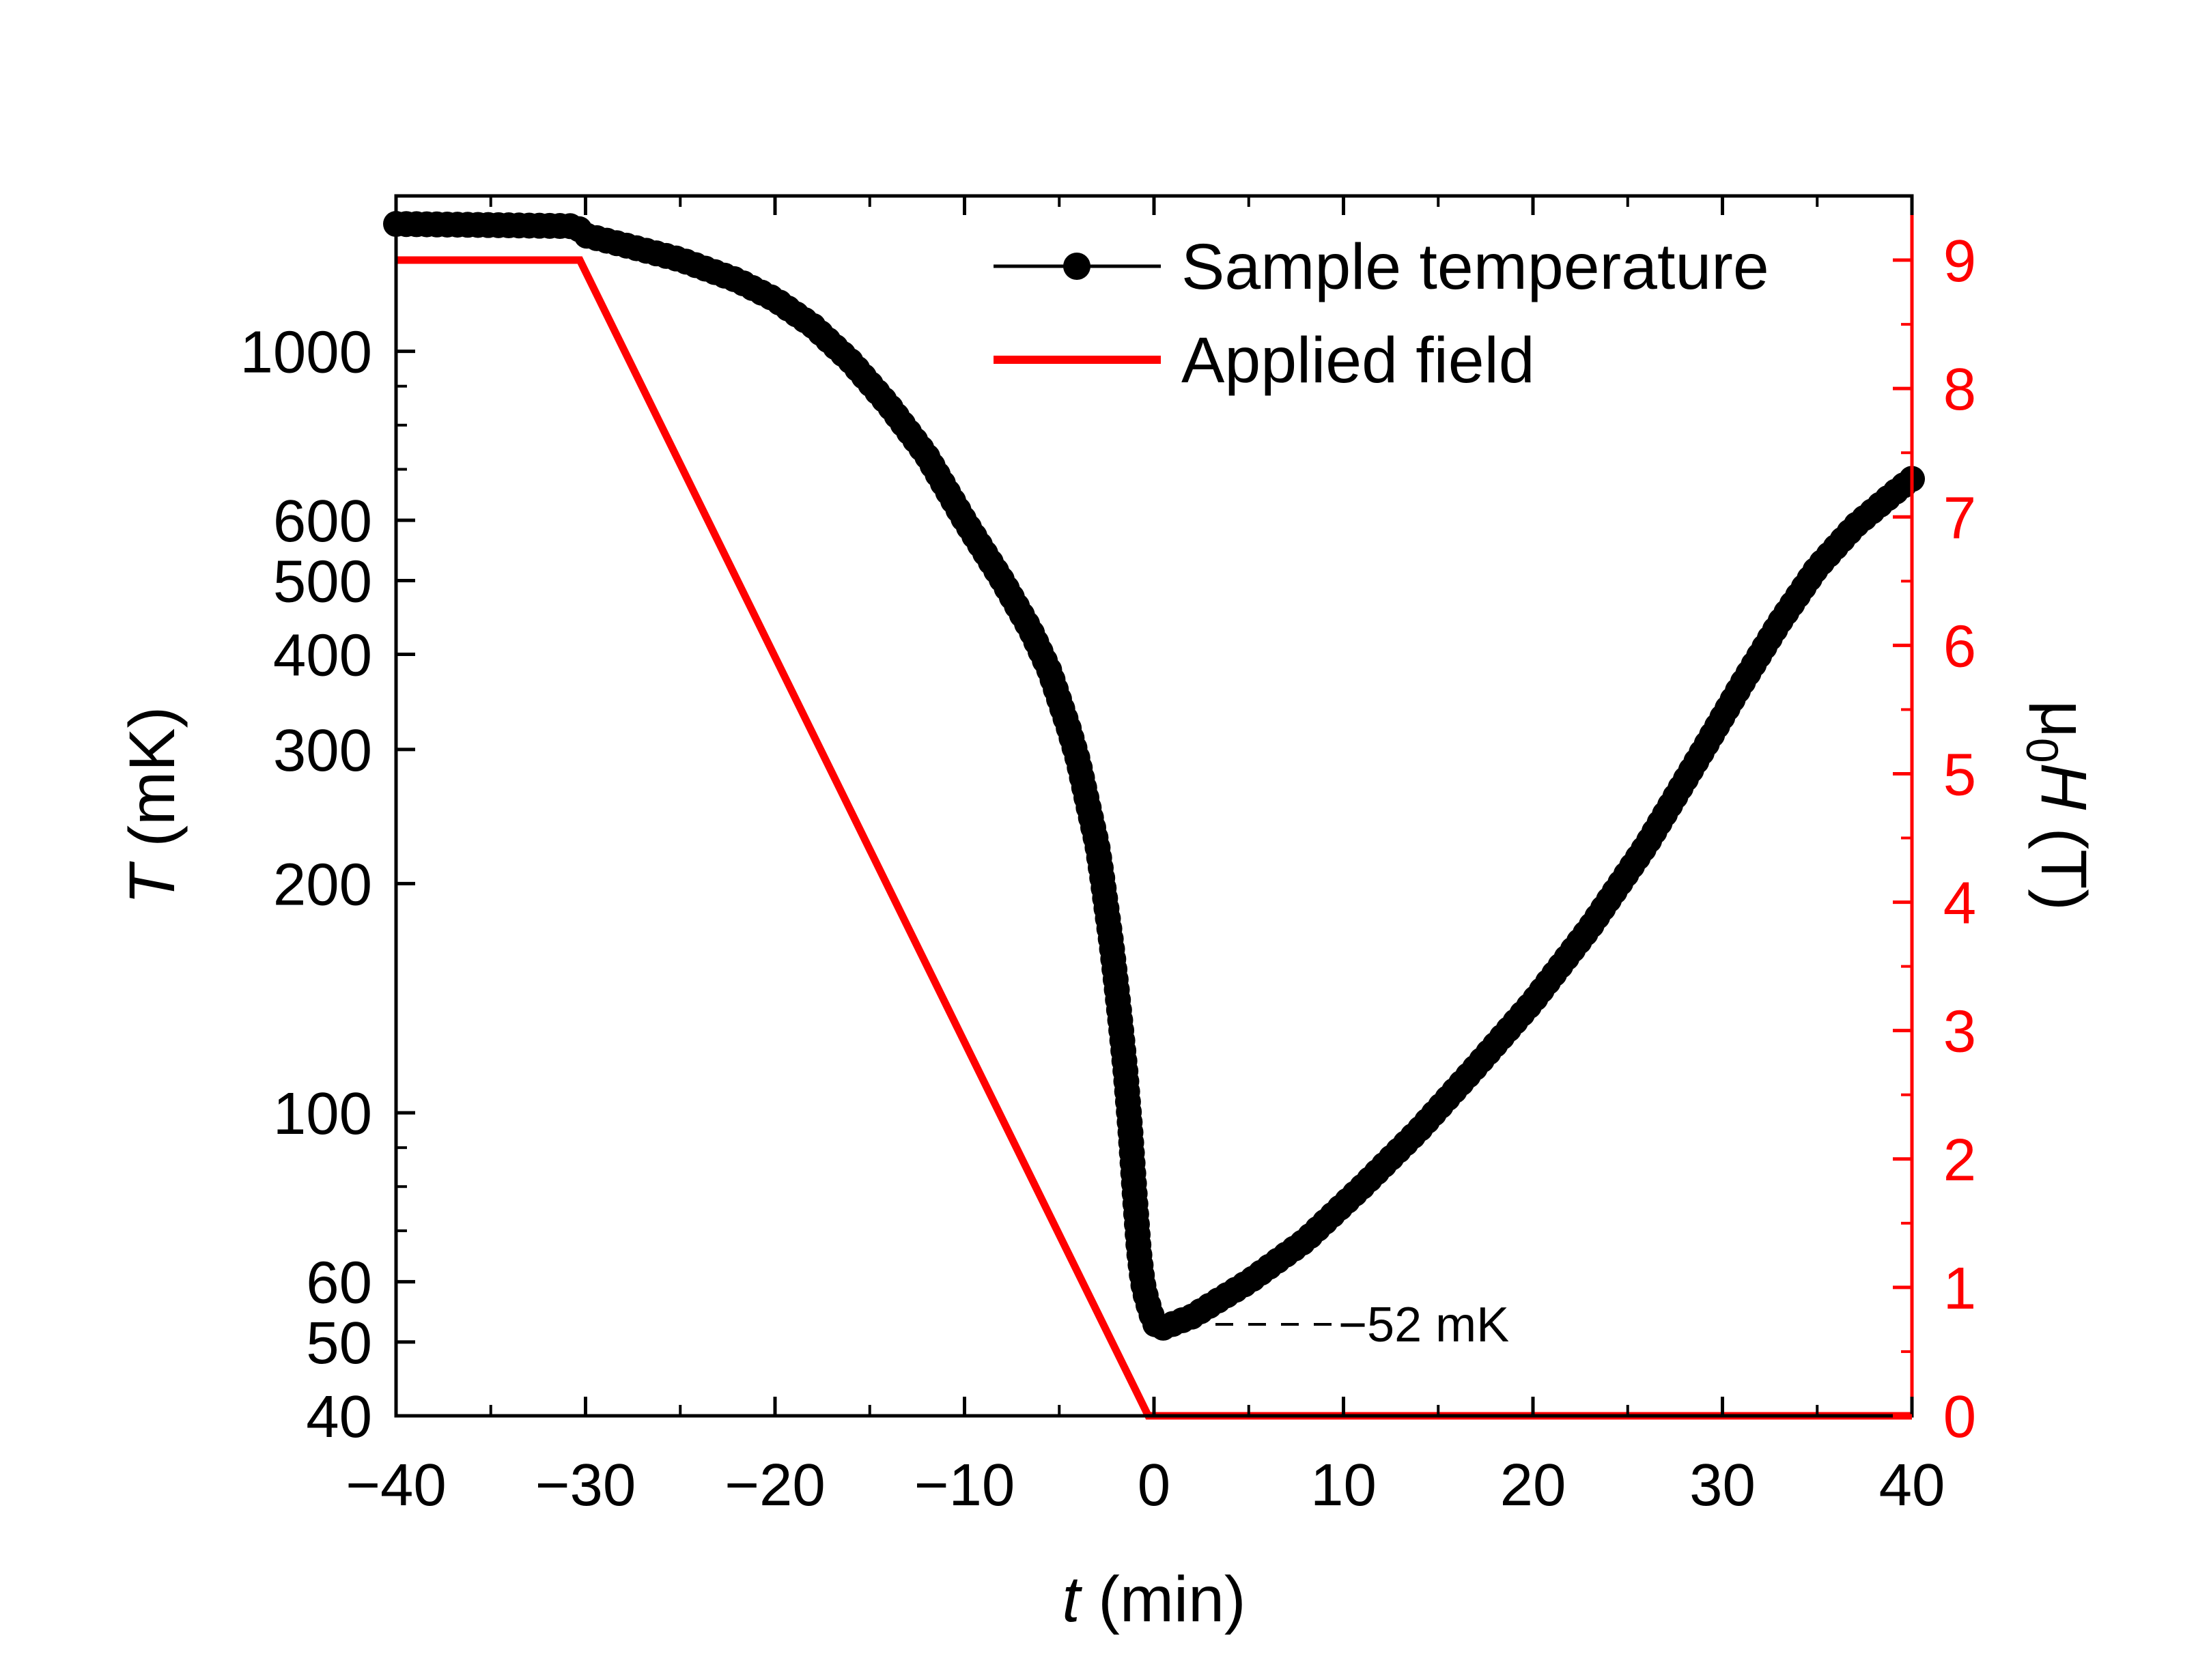 The image size is (2196, 1680). Describe the element at coordinates (323, 581) in the screenshot. I see `y-left-tick-label: 500` at that location.